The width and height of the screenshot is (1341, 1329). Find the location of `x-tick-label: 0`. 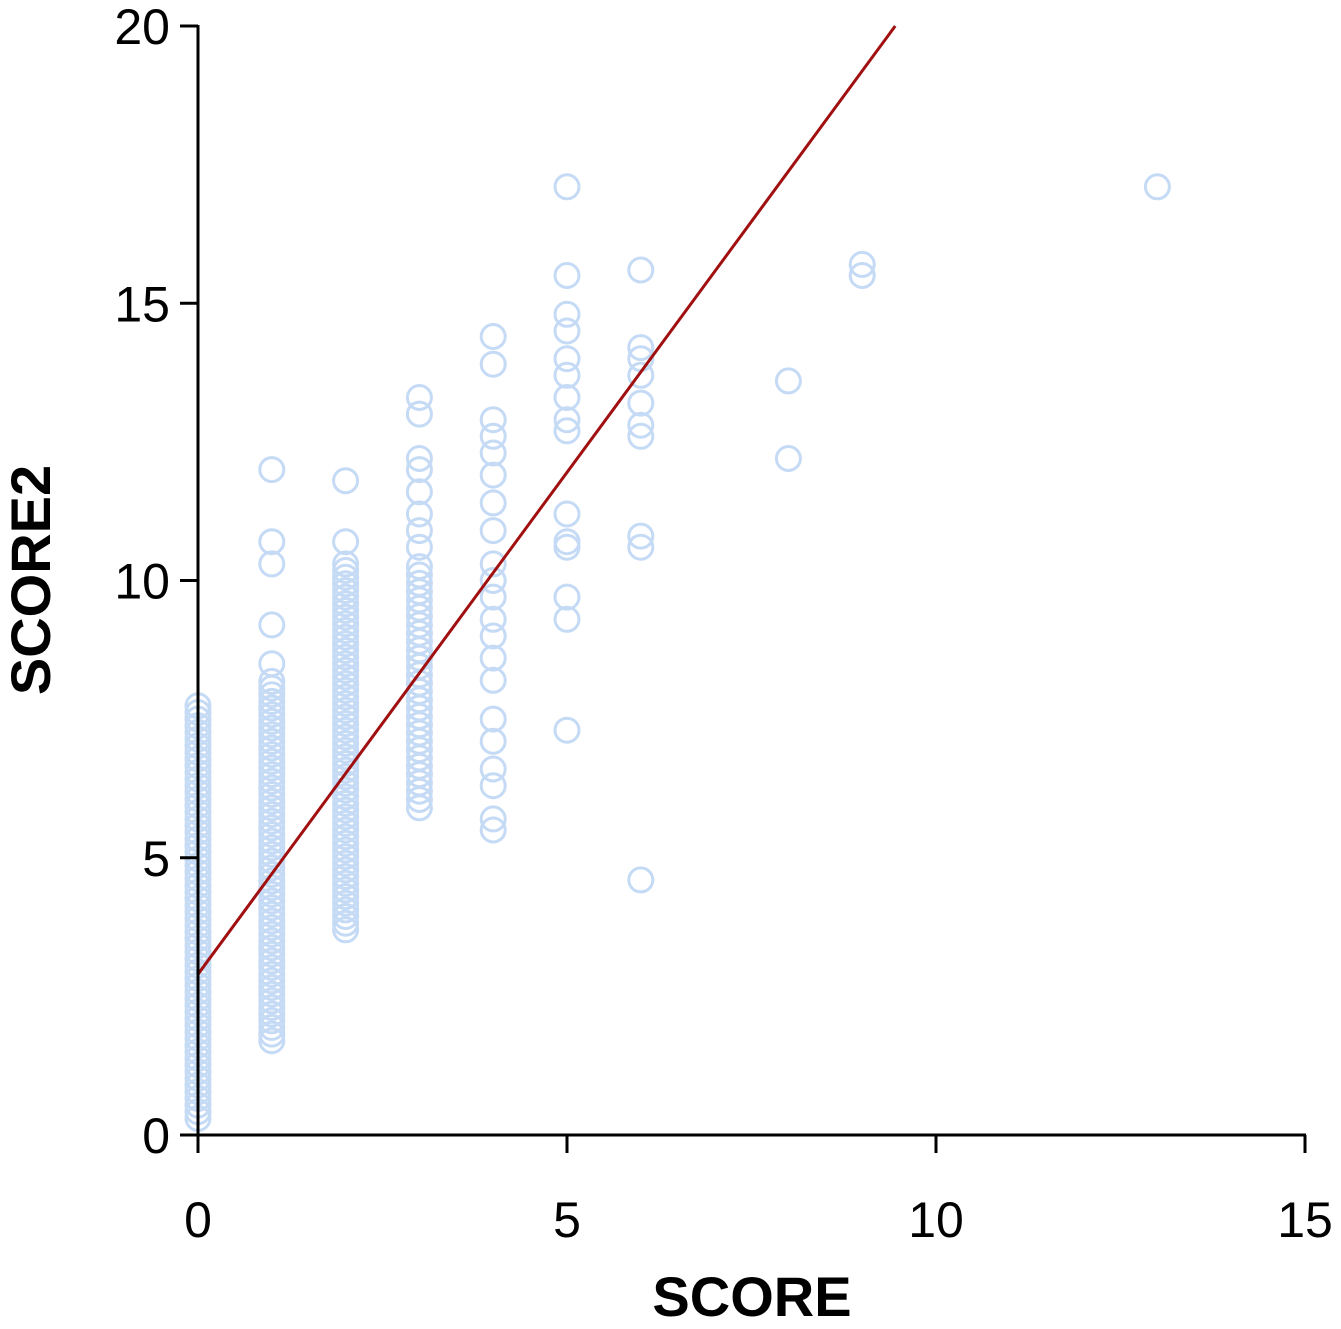

x-tick-label: 0 is located at coordinates (198, 1220).